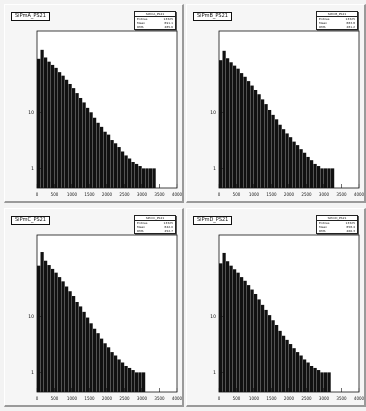 Image resolution: width=366 pixels, height=411 pixels. Describe the element at coordinates (155, 231) in the screenshot. I see `stats-row-rms: RMS 452.7` at that location.